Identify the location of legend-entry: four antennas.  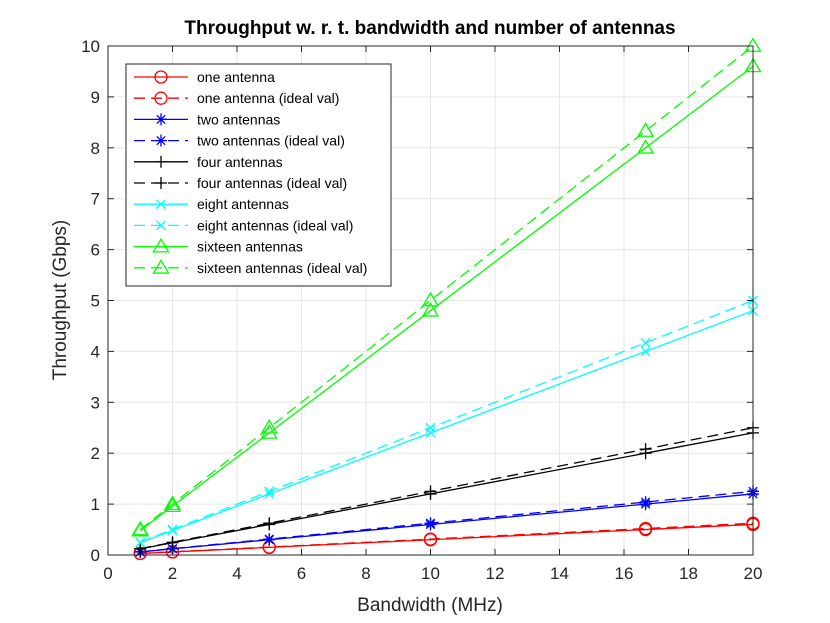
(240, 162).